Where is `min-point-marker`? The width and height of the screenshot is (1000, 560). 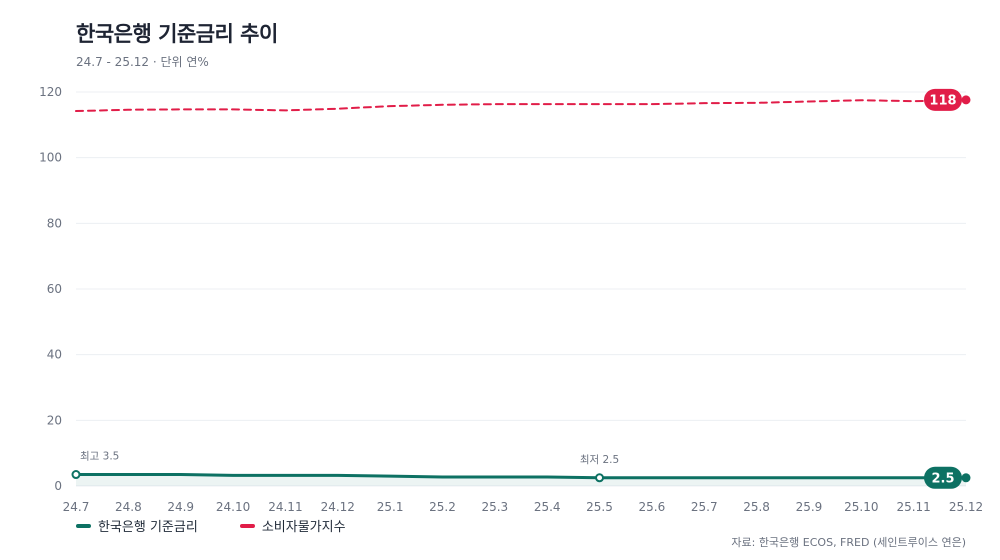
min-point-marker is located at coordinates (600, 478).